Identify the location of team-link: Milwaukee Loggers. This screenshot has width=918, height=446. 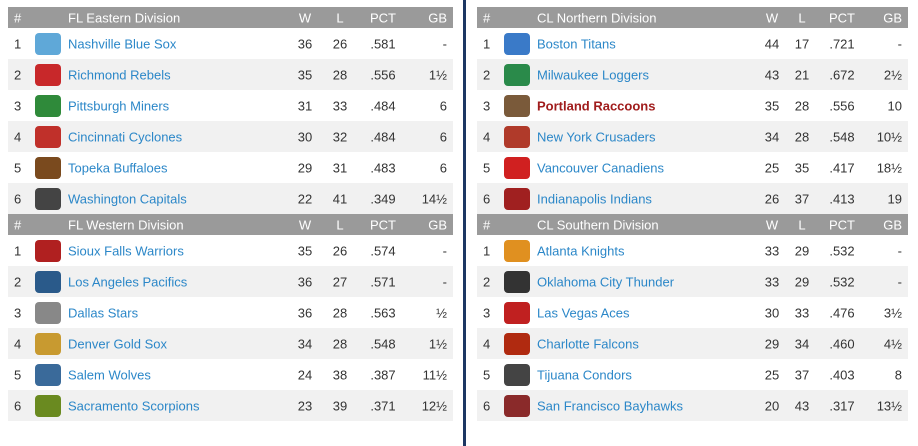
(593, 74).